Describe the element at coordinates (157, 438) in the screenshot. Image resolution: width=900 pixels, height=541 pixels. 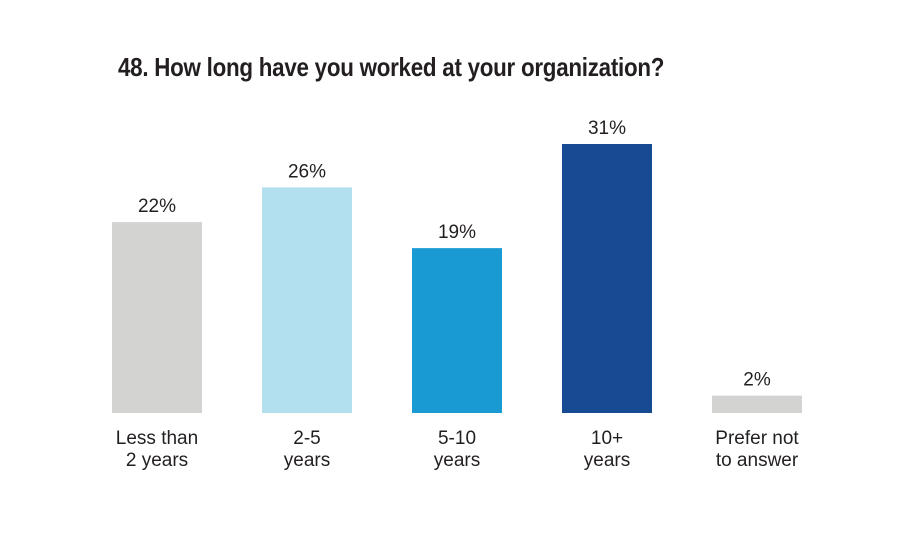
I see `category-label-line: Less than` at that location.